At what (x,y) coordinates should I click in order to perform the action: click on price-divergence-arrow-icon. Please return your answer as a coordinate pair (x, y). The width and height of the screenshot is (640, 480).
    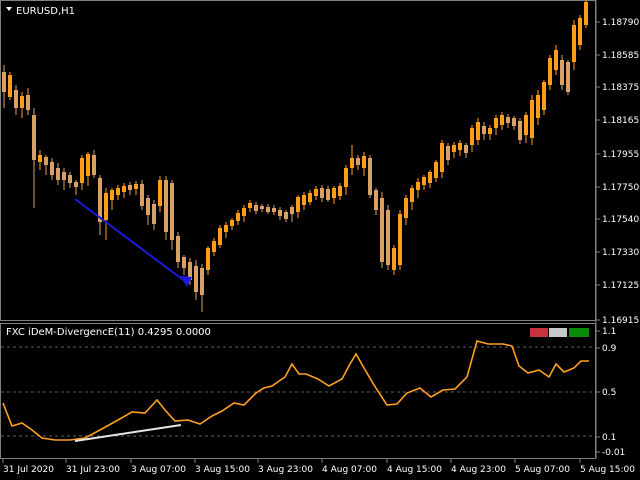
    Looking at the image, I should click on (186, 281).